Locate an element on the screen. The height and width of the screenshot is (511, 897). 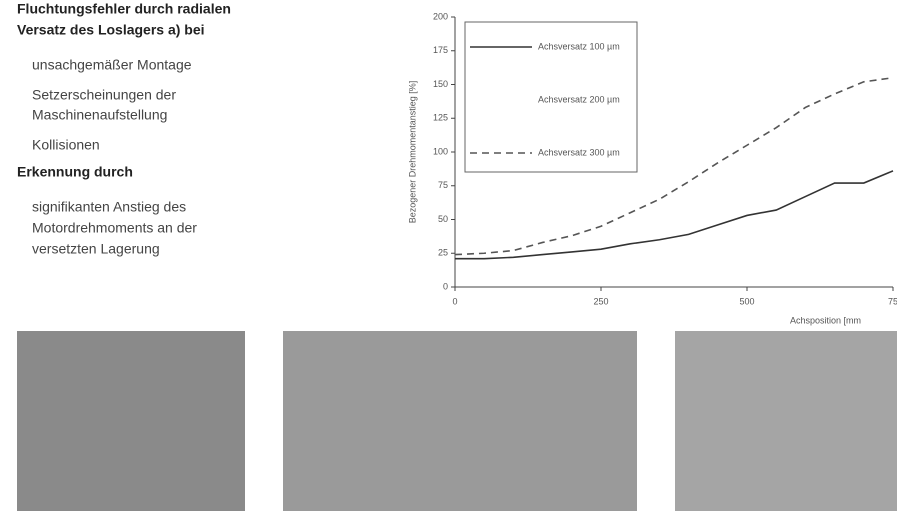
y-tick-label: 175 is located at coordinates (440, 50).